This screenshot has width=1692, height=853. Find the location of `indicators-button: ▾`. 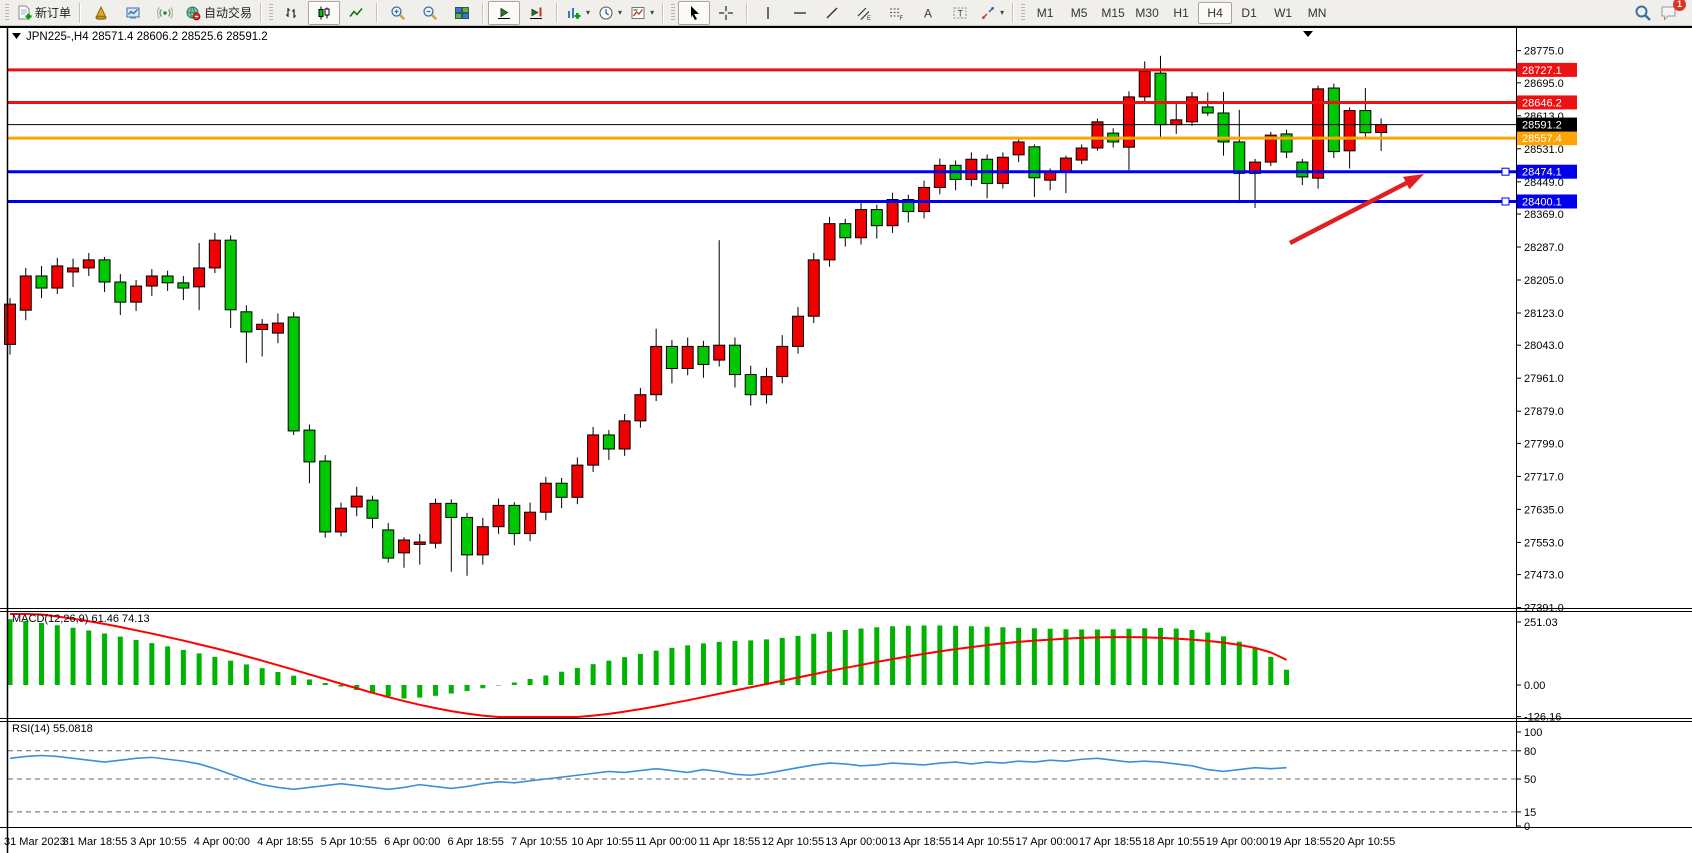

indicators-button: ▾ is located at coordinates (578, 13).